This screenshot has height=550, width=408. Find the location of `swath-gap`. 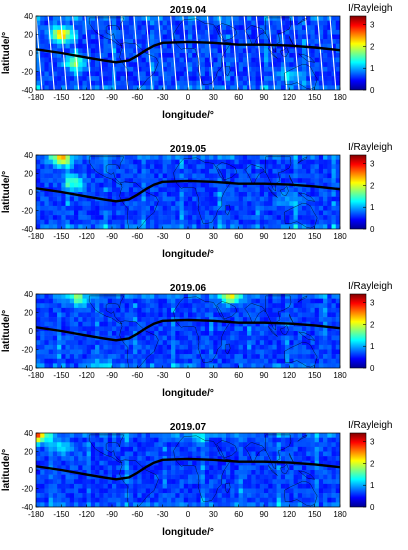

swath-gap is located at coordinates (296, 53).